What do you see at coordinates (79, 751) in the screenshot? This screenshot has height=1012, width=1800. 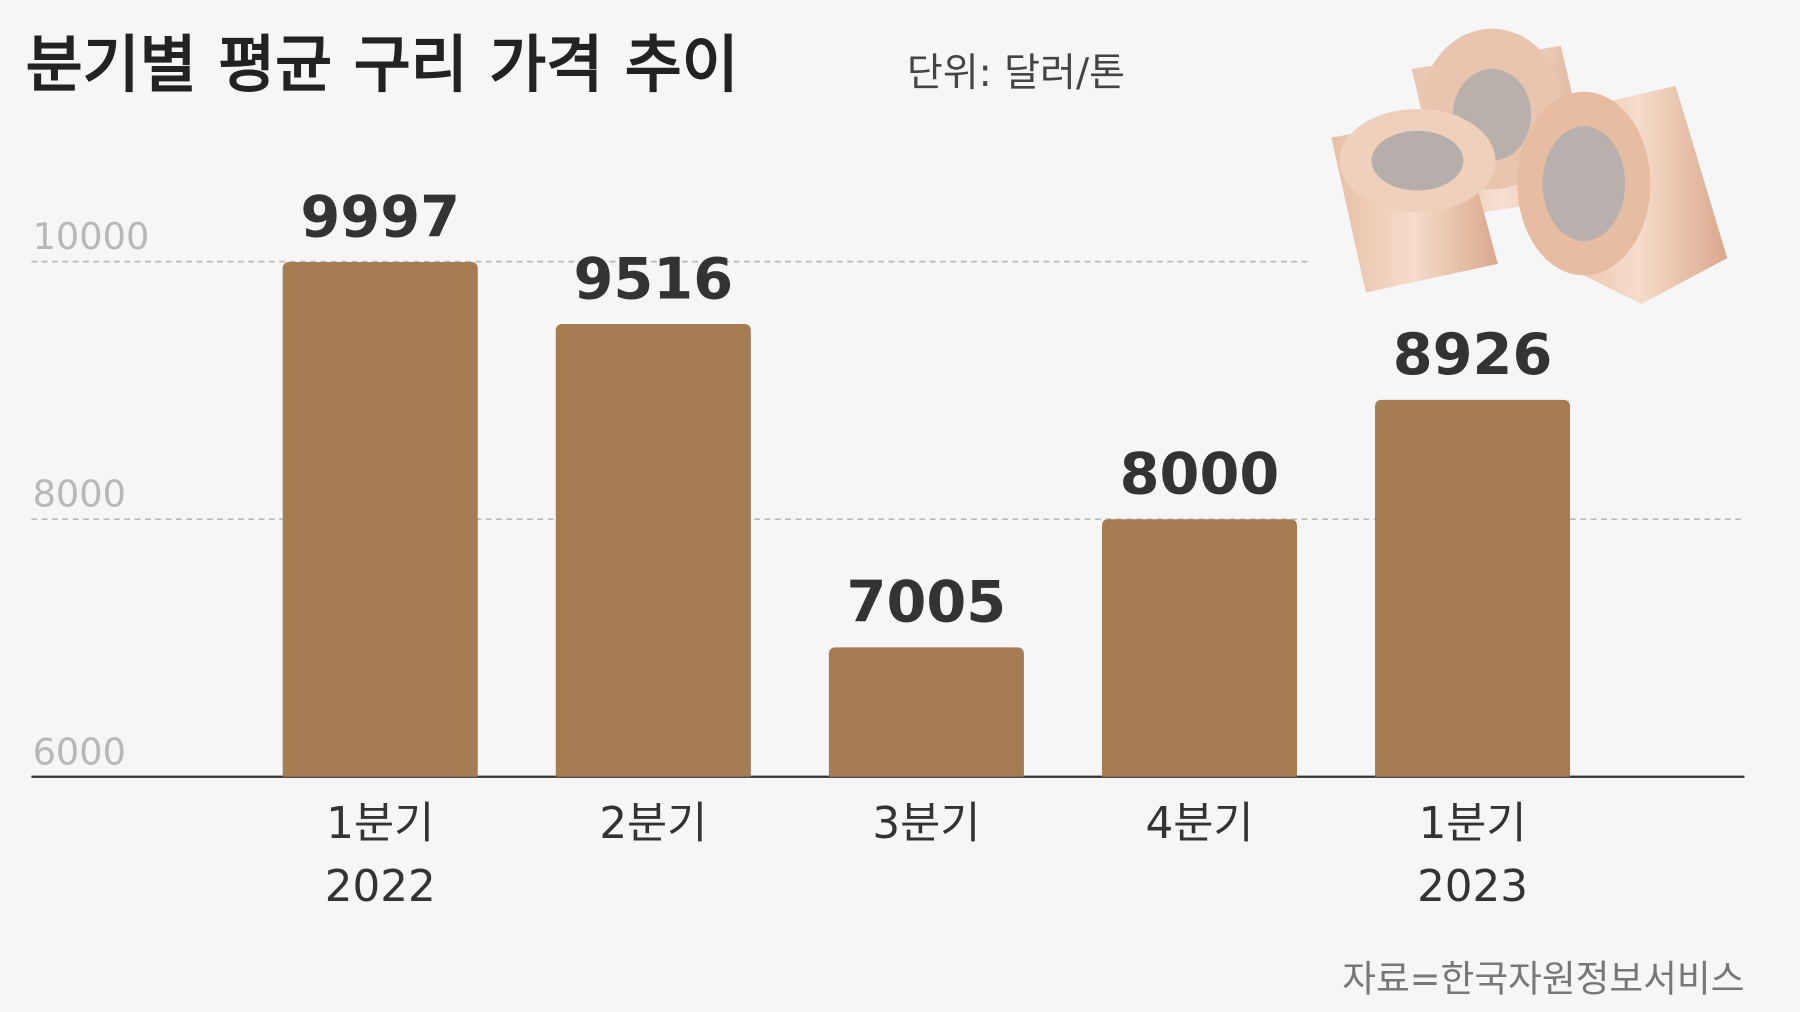 I see `y-tick-label: 6000` at bounding box center [79, 751].